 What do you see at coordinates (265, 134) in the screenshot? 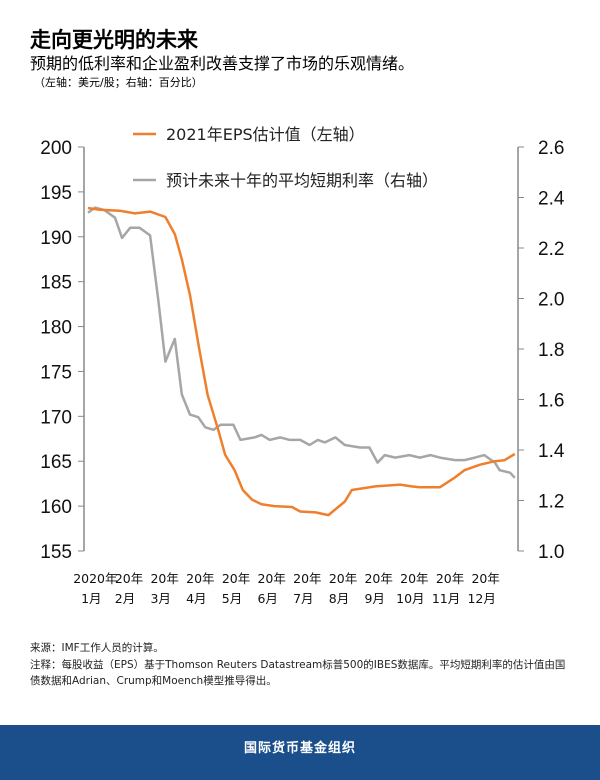
I see `legend-label-eps: 2021年EPS估计值（左轴）` at bounding box center [265, 134].